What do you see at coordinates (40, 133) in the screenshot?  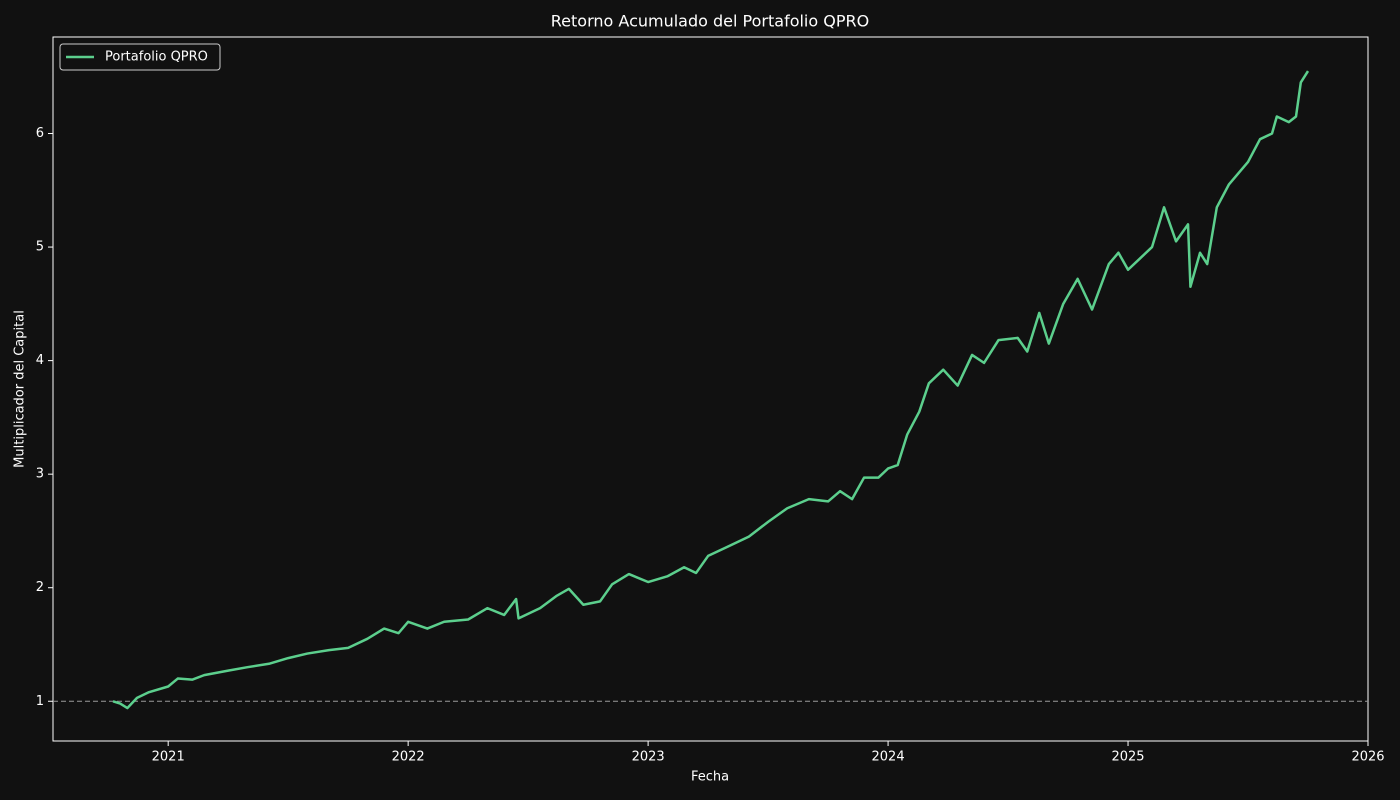 I see `y-tick-label: 6` at bounding box center [40, 133].